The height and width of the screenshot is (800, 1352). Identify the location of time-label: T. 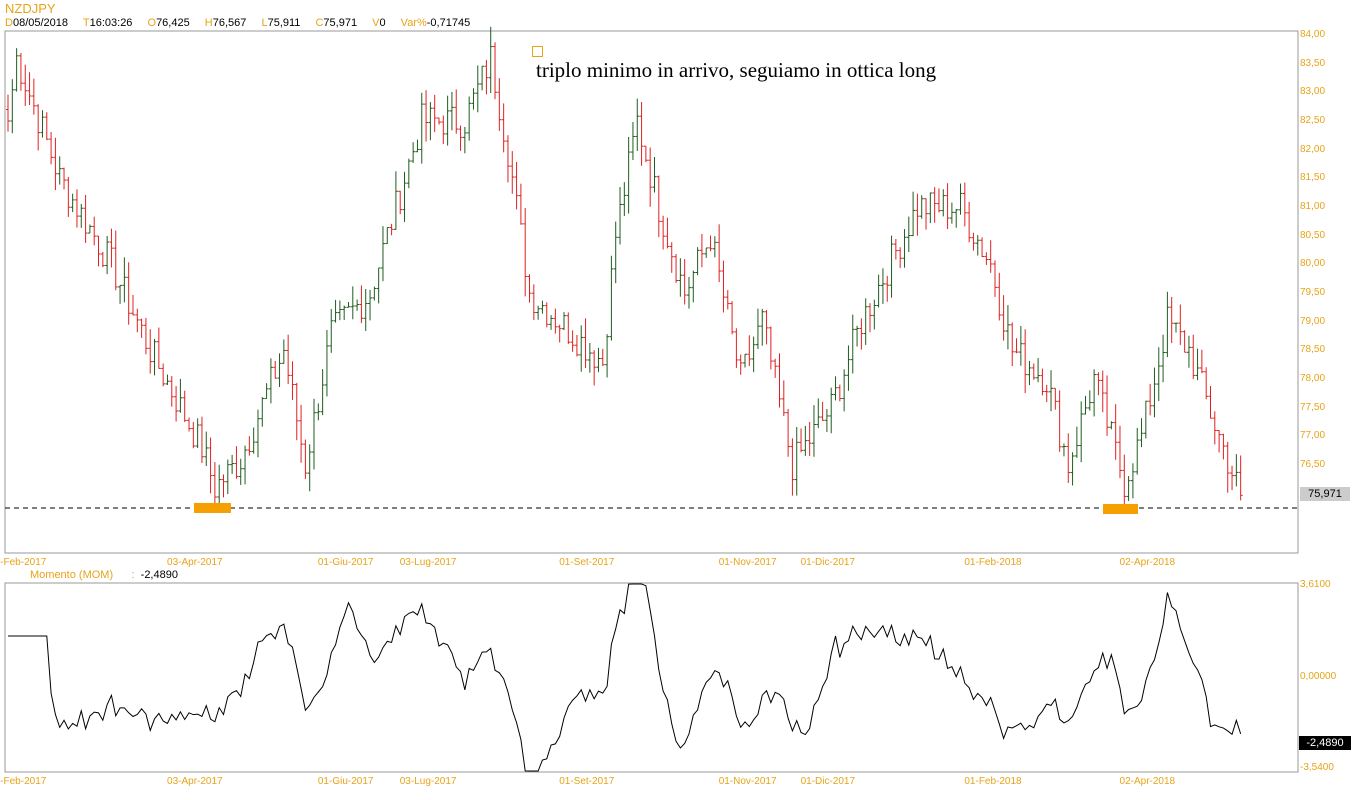
(86, 23).